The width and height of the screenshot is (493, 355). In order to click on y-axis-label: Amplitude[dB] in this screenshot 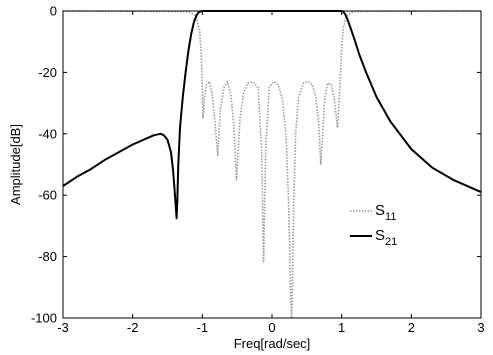, I will do `click(15, 164)`.